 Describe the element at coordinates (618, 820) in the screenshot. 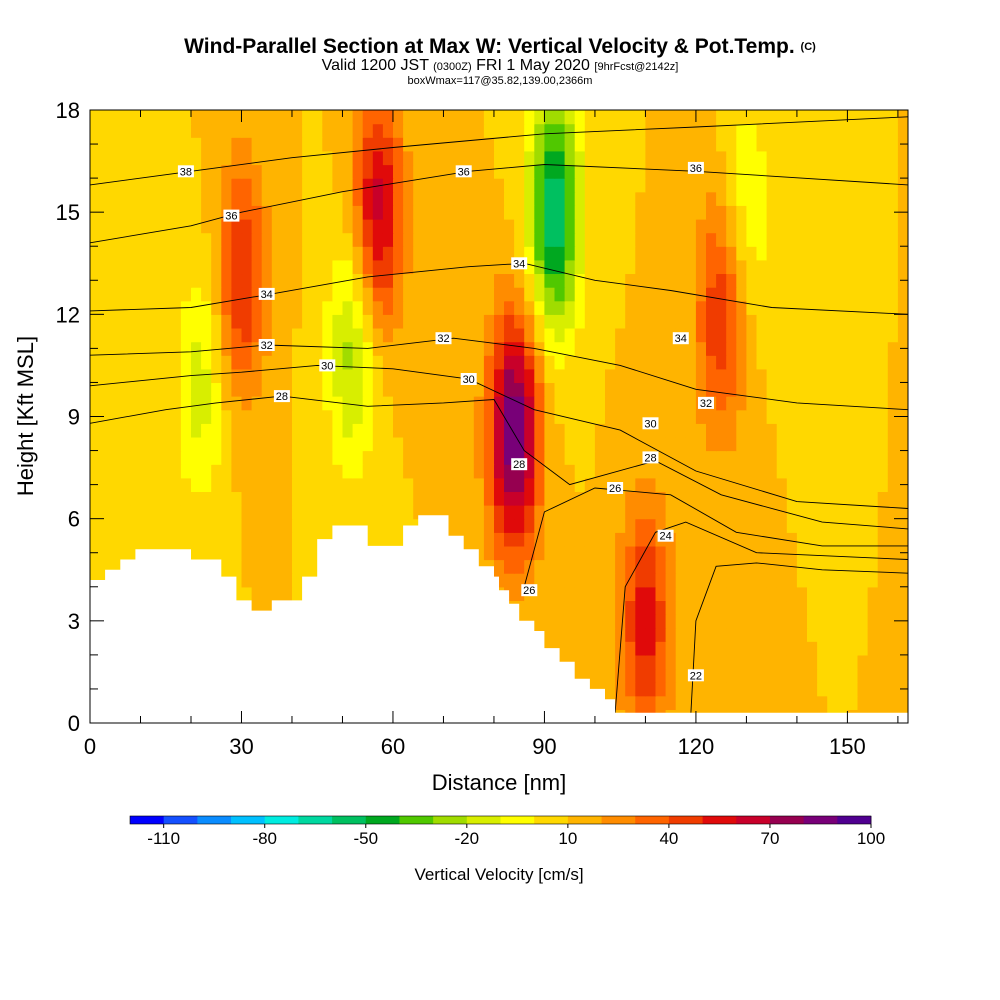

I see `colorbar-swatch` at that location.